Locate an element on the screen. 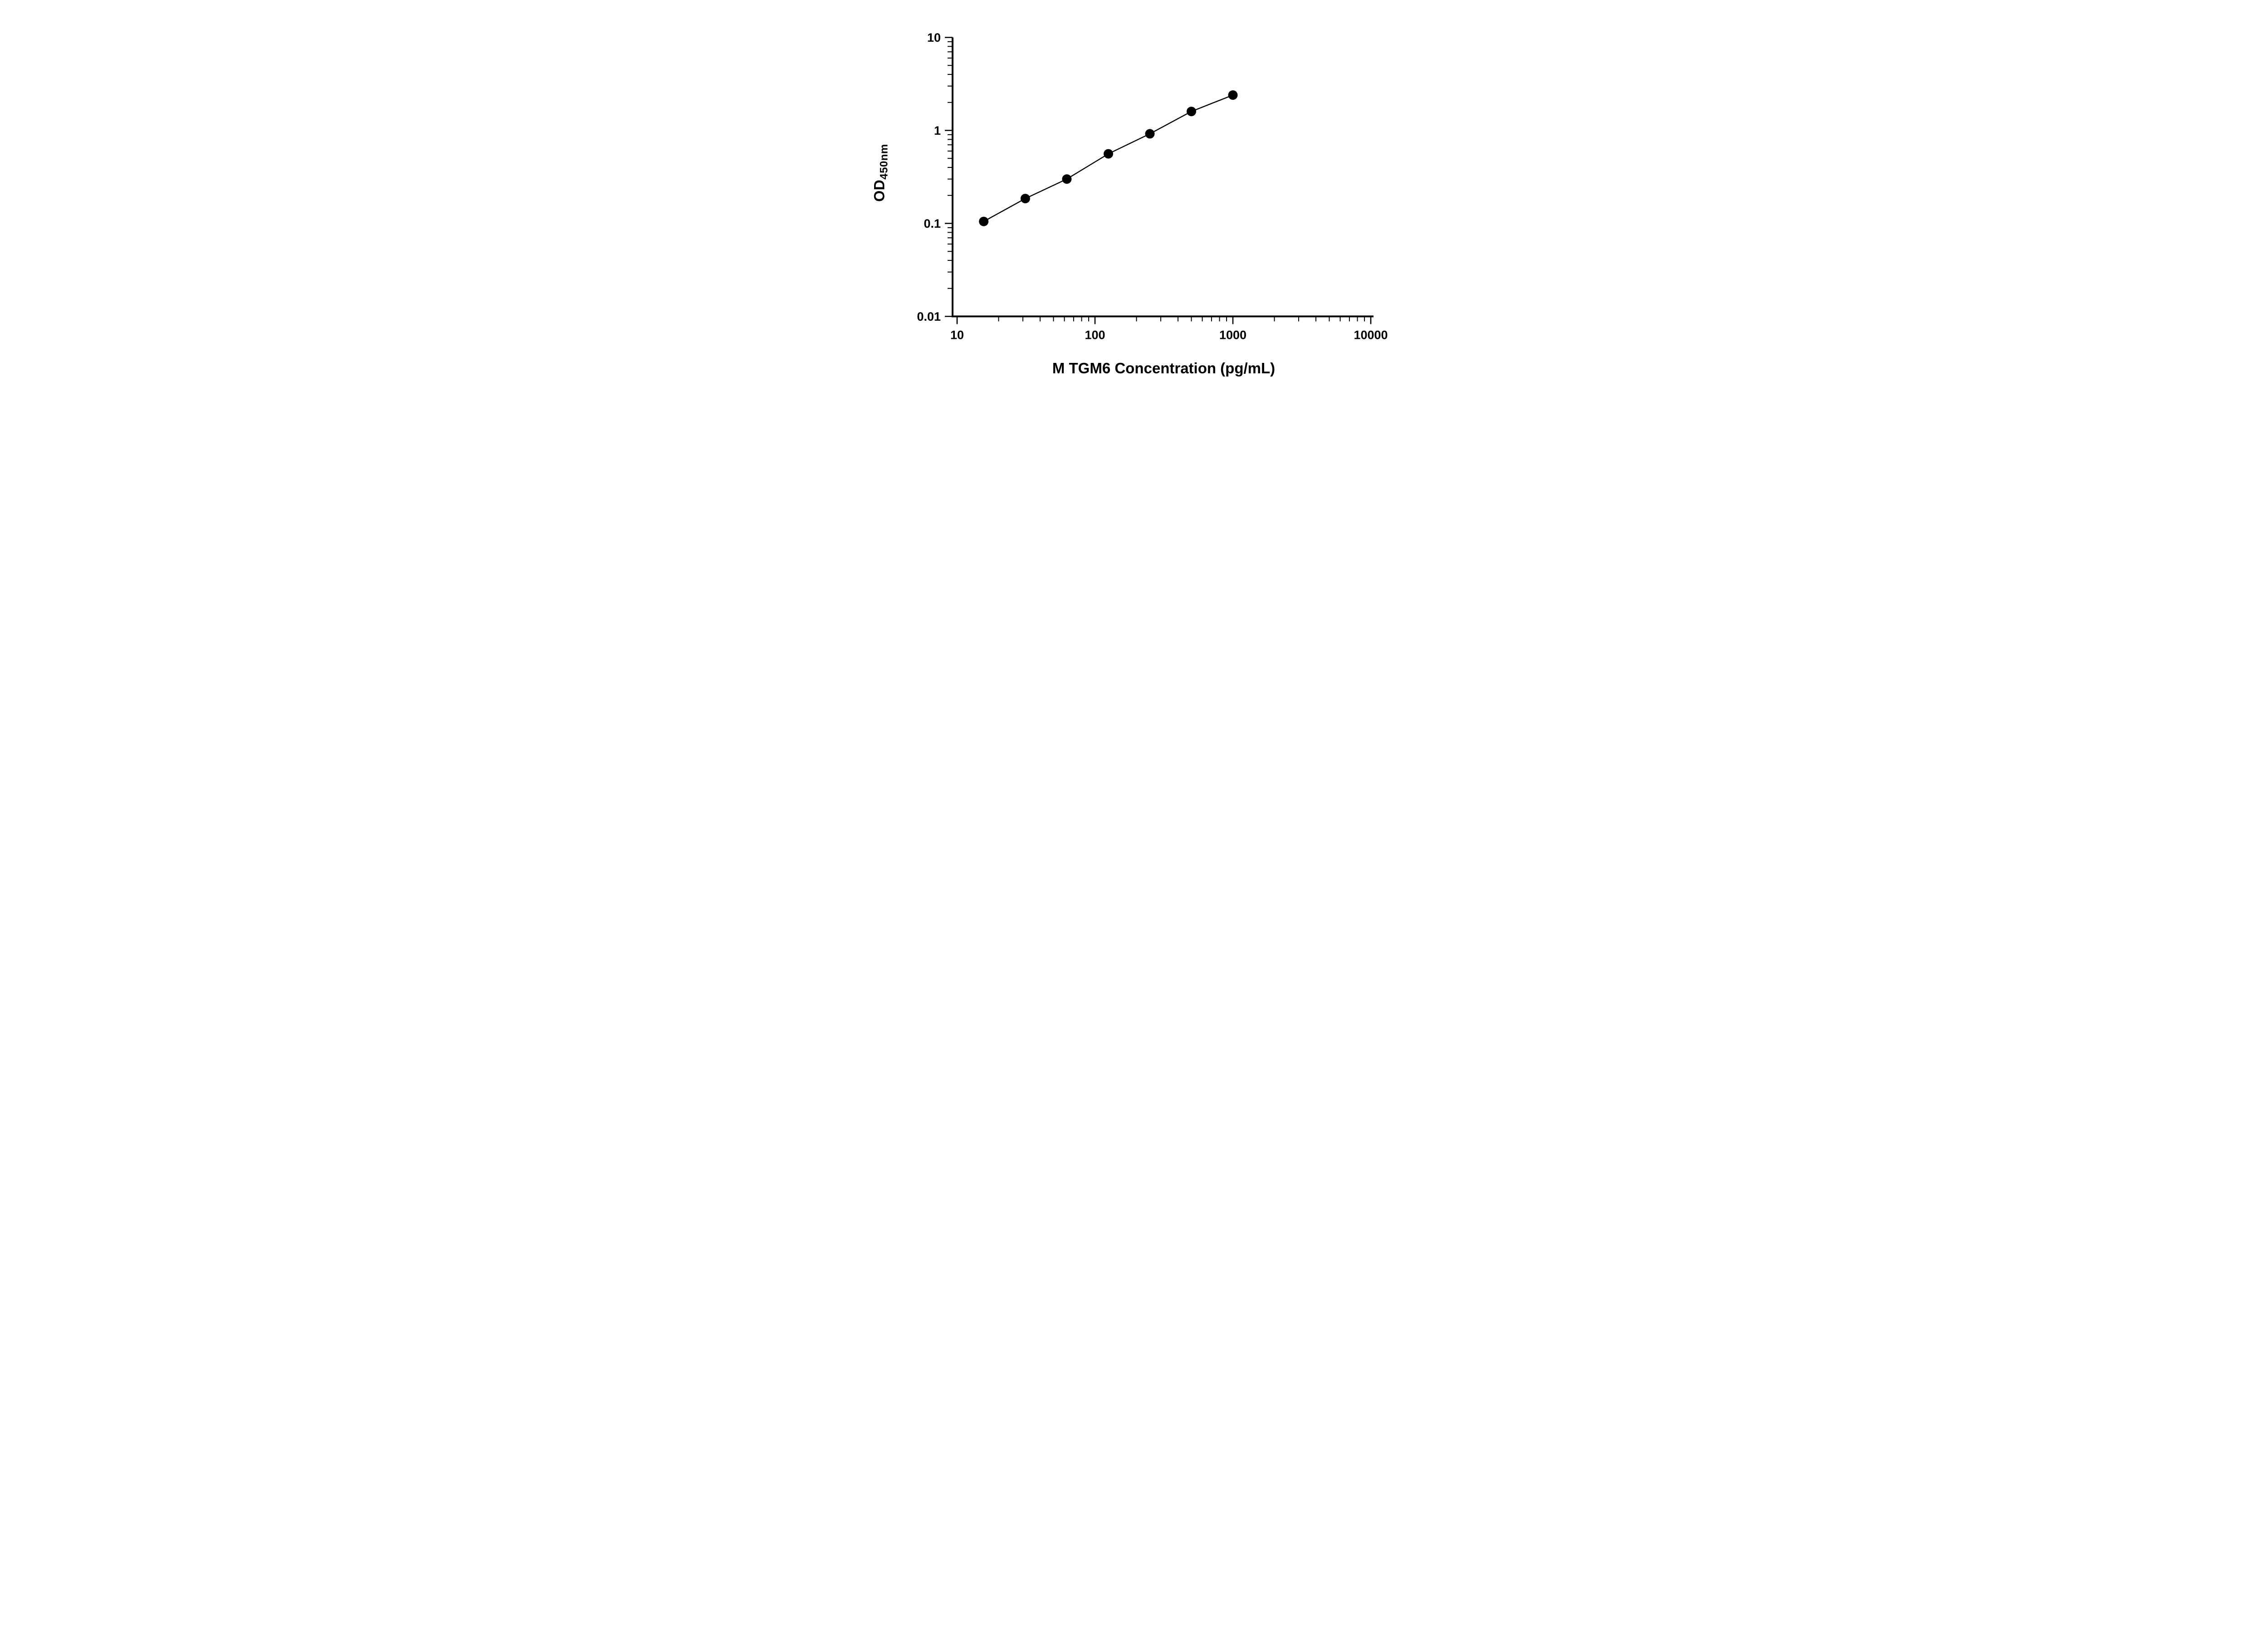  y-tick-label: 0.1 is located at coordinates (933, 223).